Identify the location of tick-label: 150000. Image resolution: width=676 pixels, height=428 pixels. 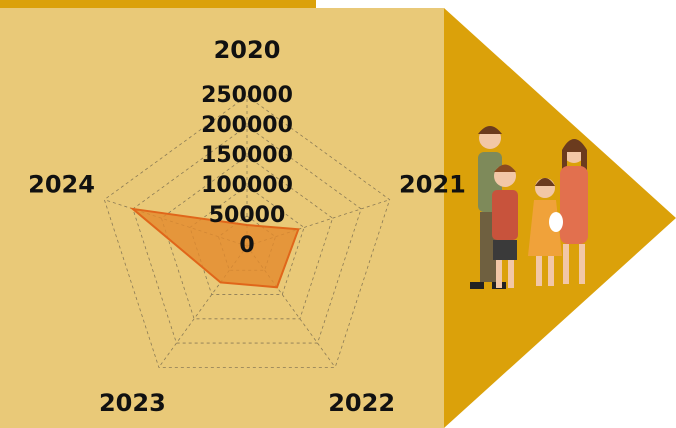
(247, 155).